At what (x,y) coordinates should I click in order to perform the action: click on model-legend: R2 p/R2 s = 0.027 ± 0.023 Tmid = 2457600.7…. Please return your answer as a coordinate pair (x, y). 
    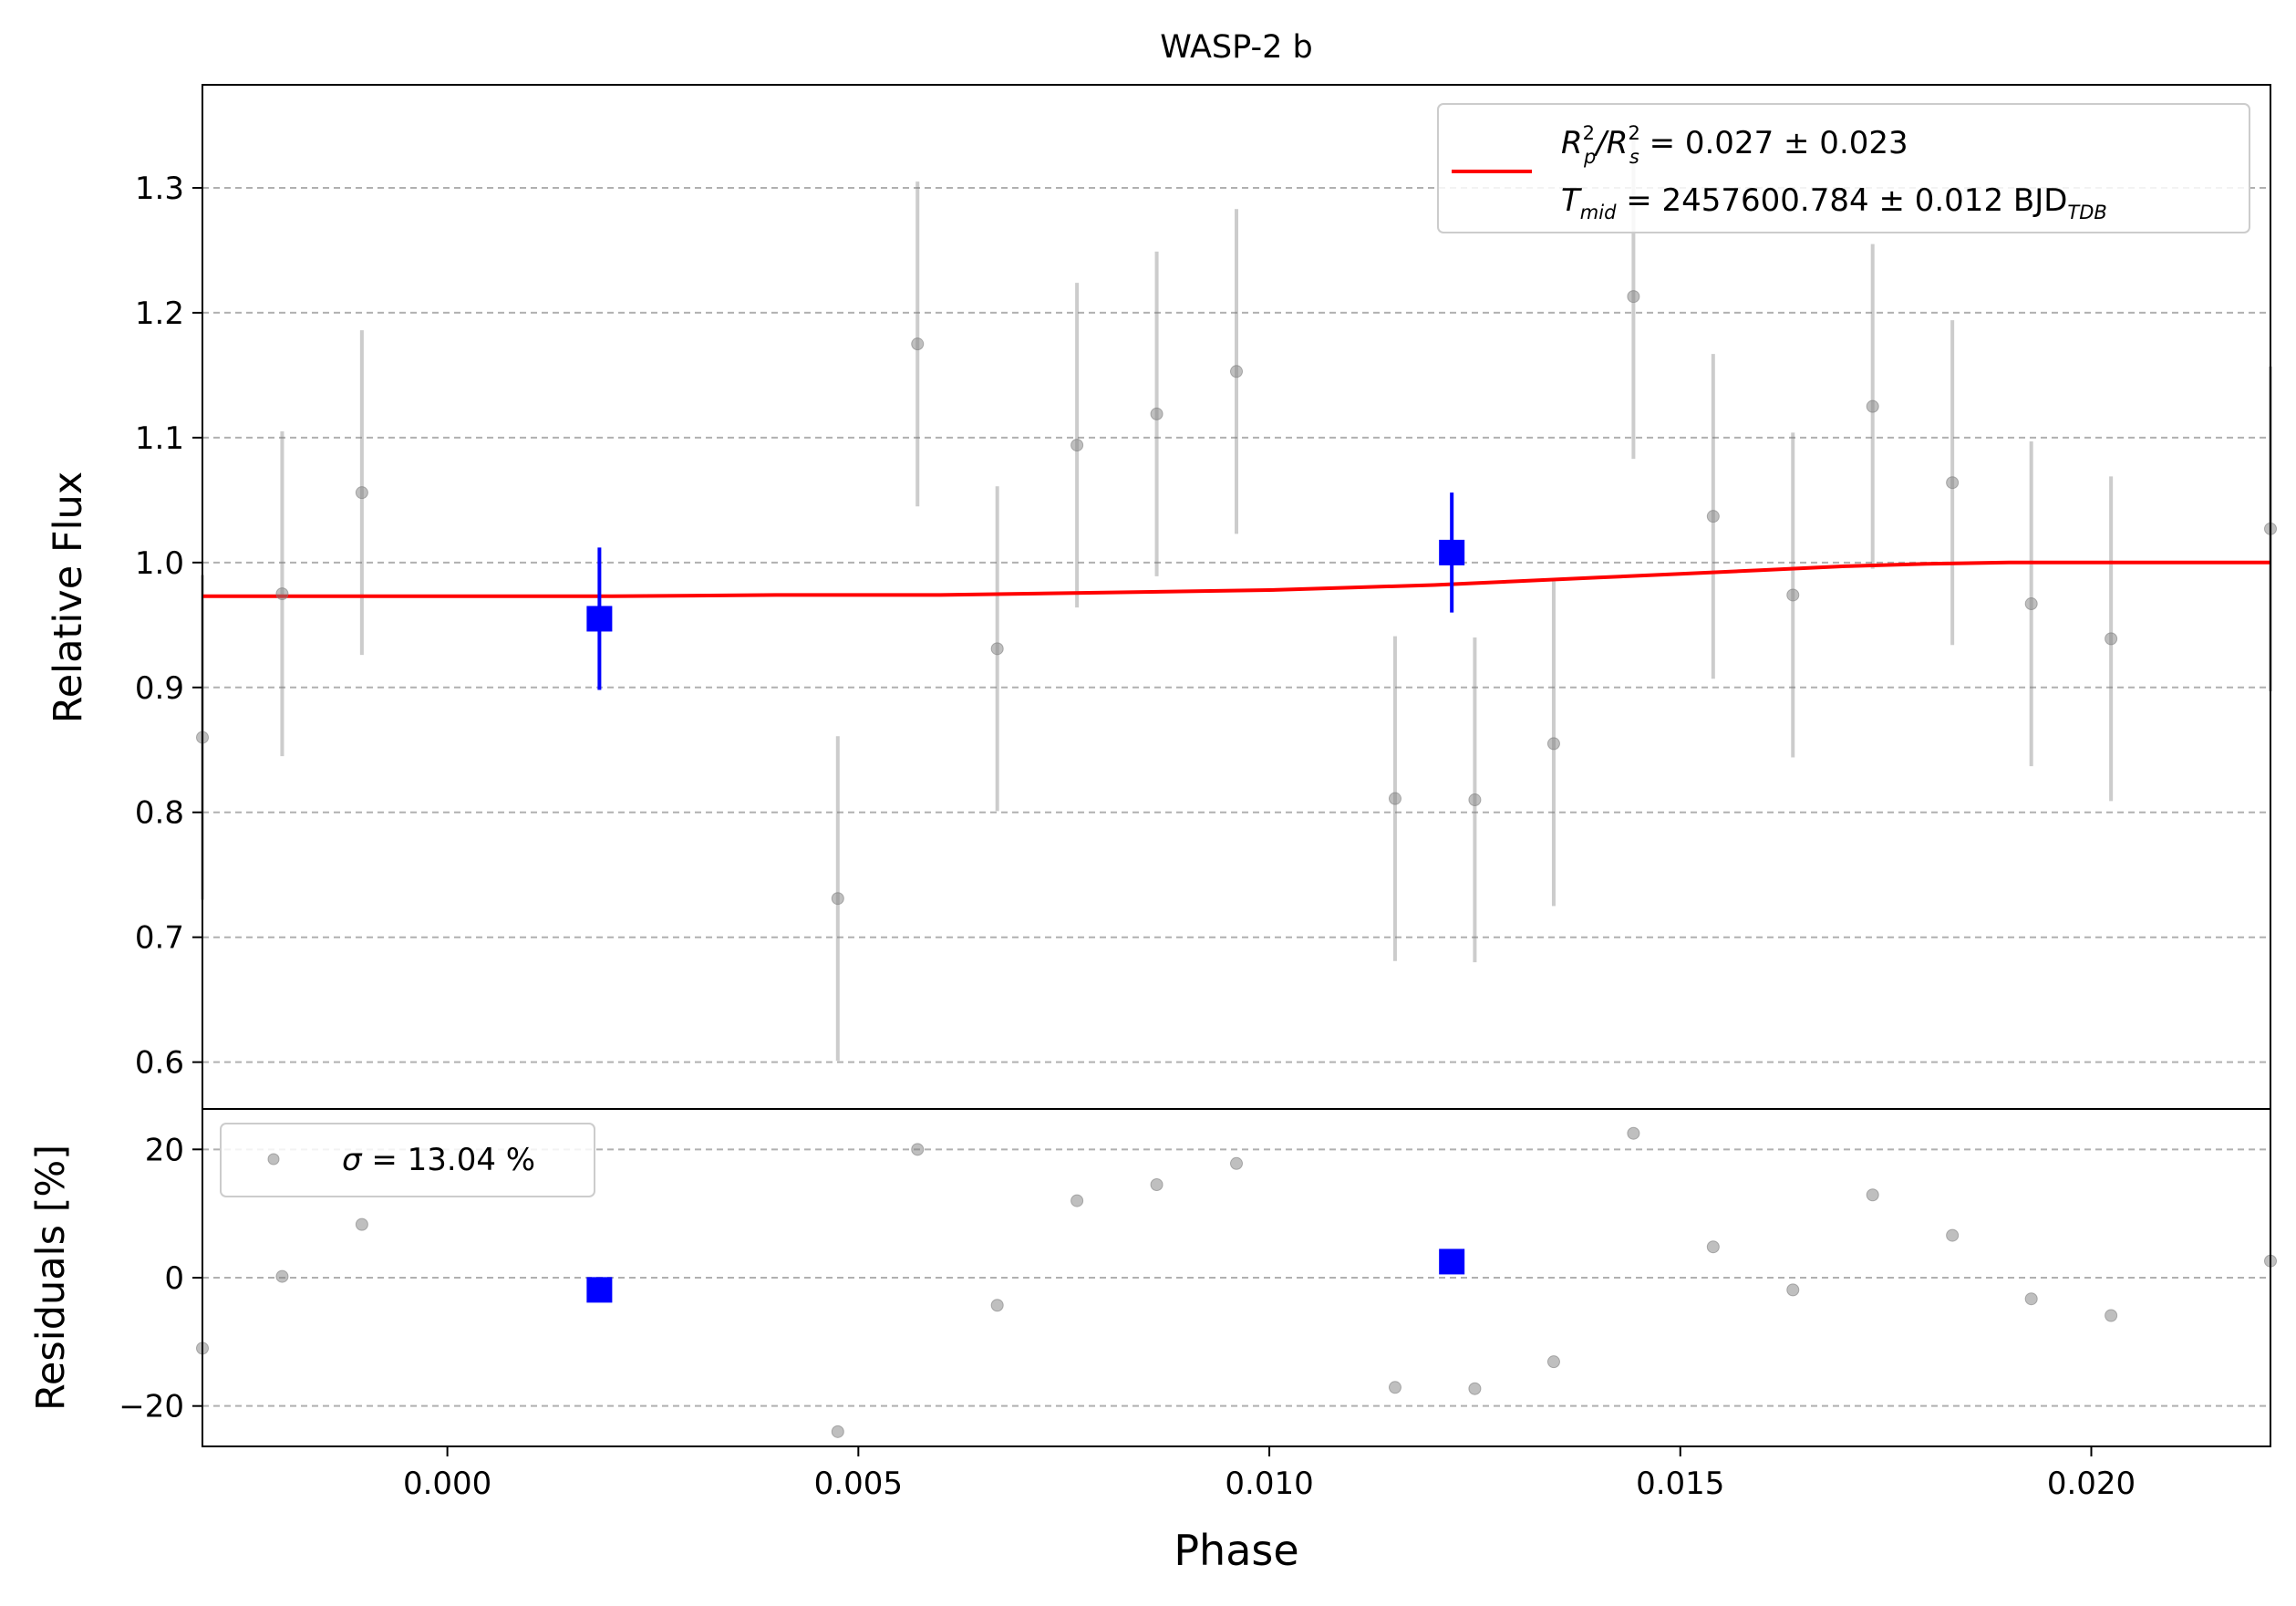
    Looking at the image, I should click on (1843, 168).